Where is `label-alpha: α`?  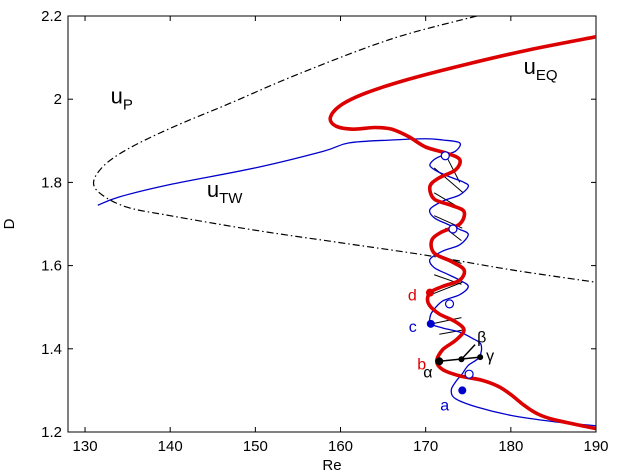
label-alpha: α is located at coordinates (427, 372).